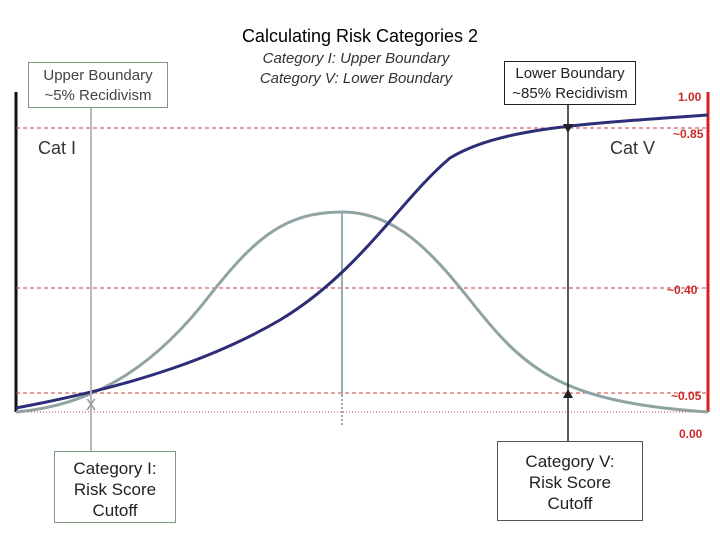 This screenshot has width=720, height=540. Describe the element at coordinates (360, 36) in the screenshot. I see `page-title: Calculating Risk Categories 2` at that location.